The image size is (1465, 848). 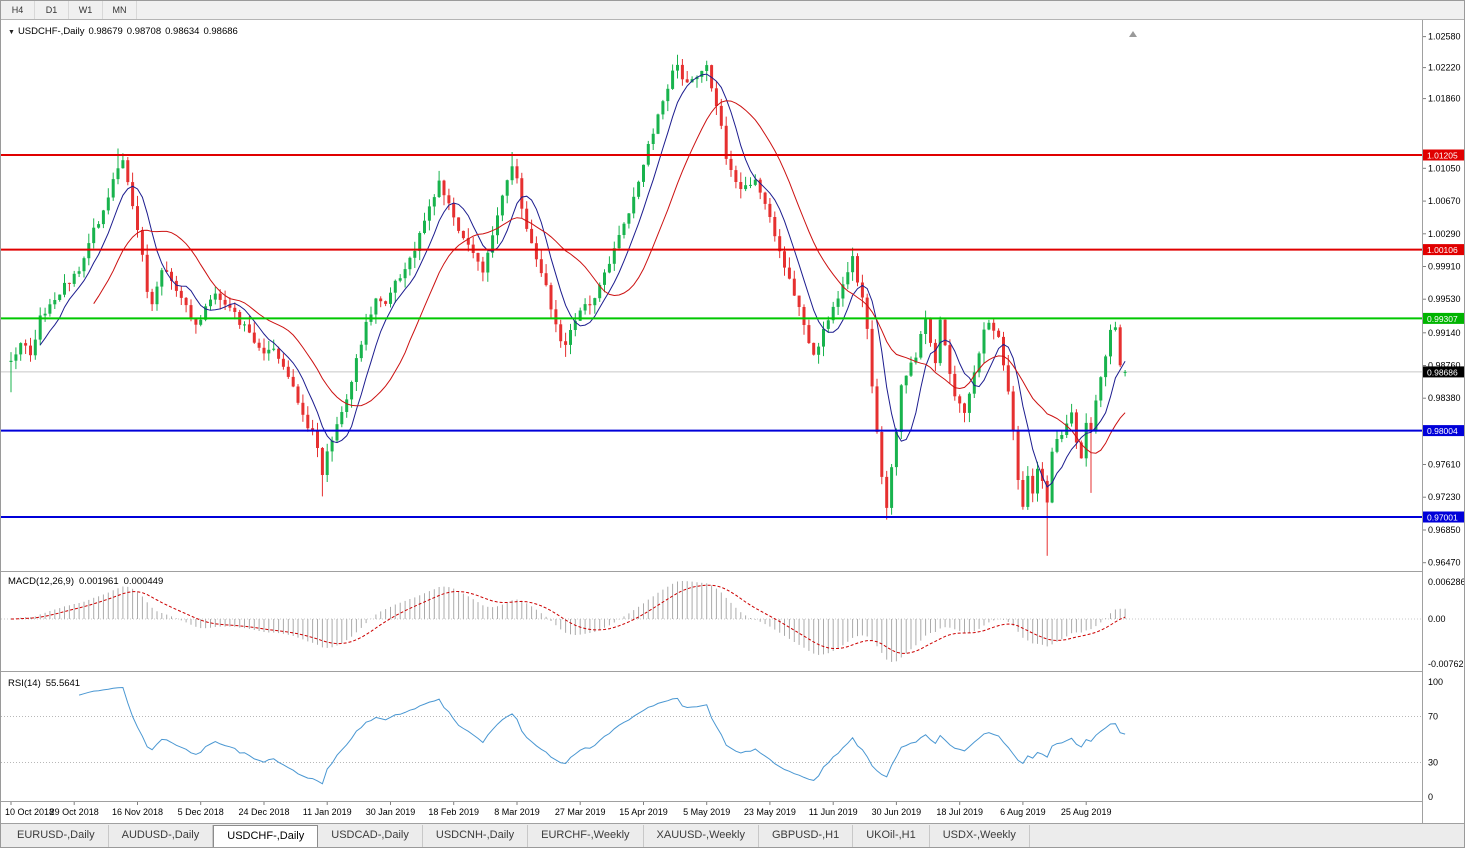 I want to click on close-value: 0.98686, so click(x=220, y=31).